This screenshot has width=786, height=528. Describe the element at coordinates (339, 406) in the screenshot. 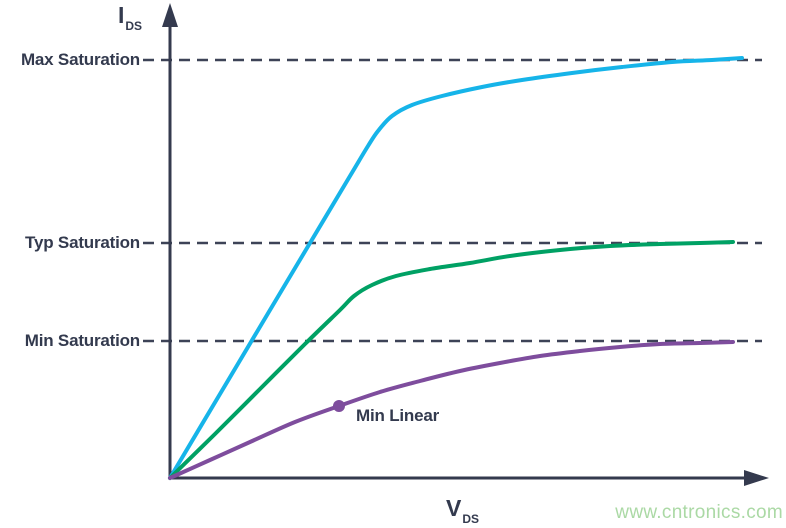

I see `min-linear-dot` at that location.